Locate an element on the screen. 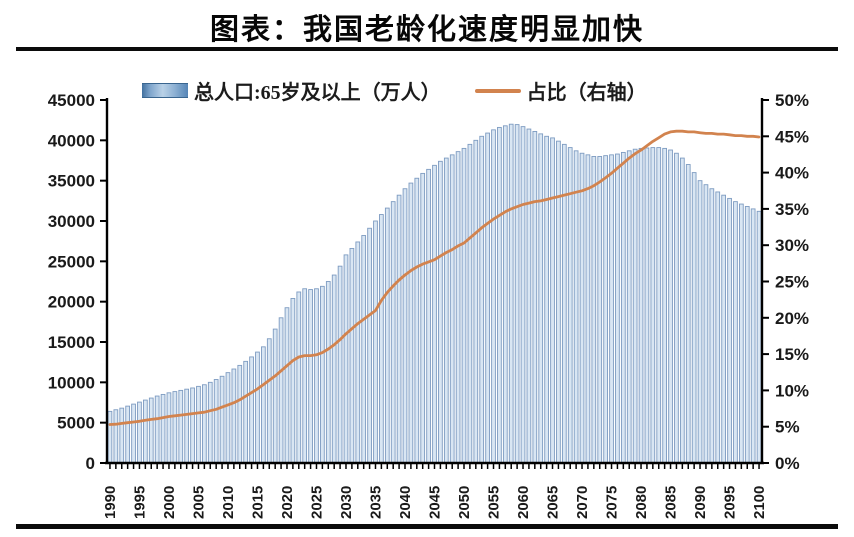  left-axis-tick-label: 20000 is located at coordinates (71, 302).